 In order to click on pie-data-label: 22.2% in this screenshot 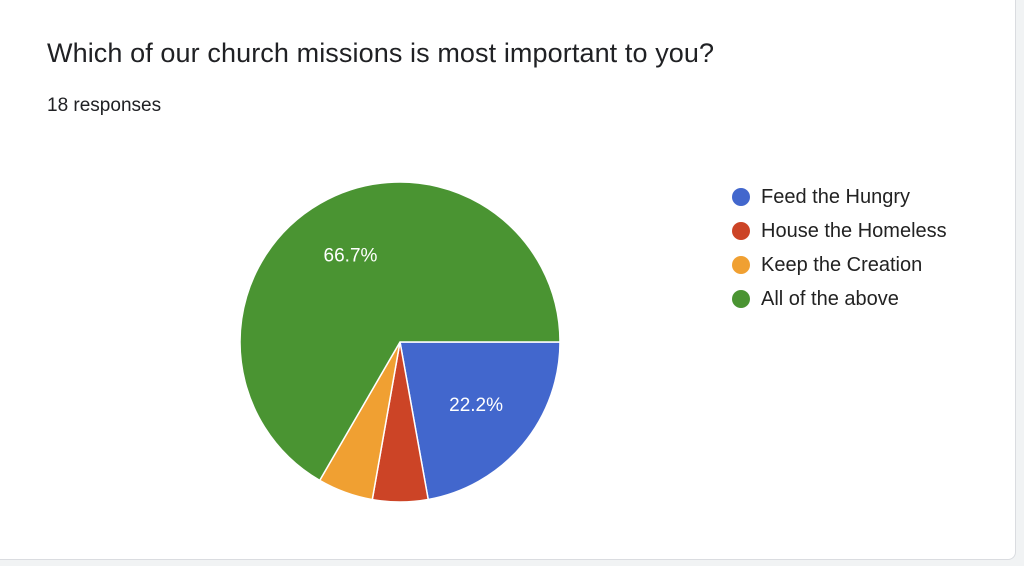, I will do `click(476, 405)`.